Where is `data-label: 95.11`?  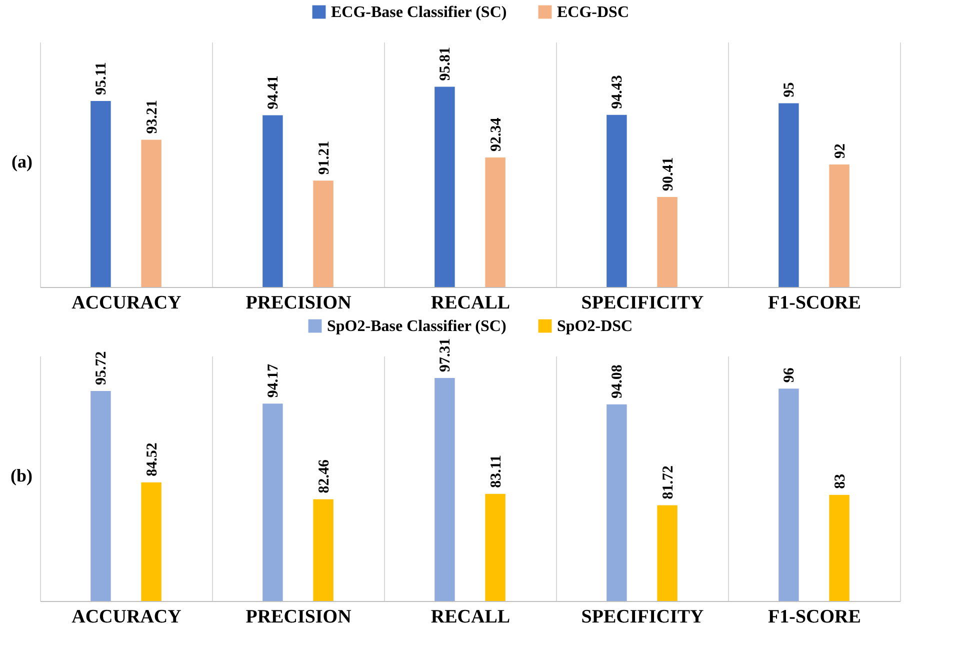 data-label: 95.11 is located at coordinates (102, 79).